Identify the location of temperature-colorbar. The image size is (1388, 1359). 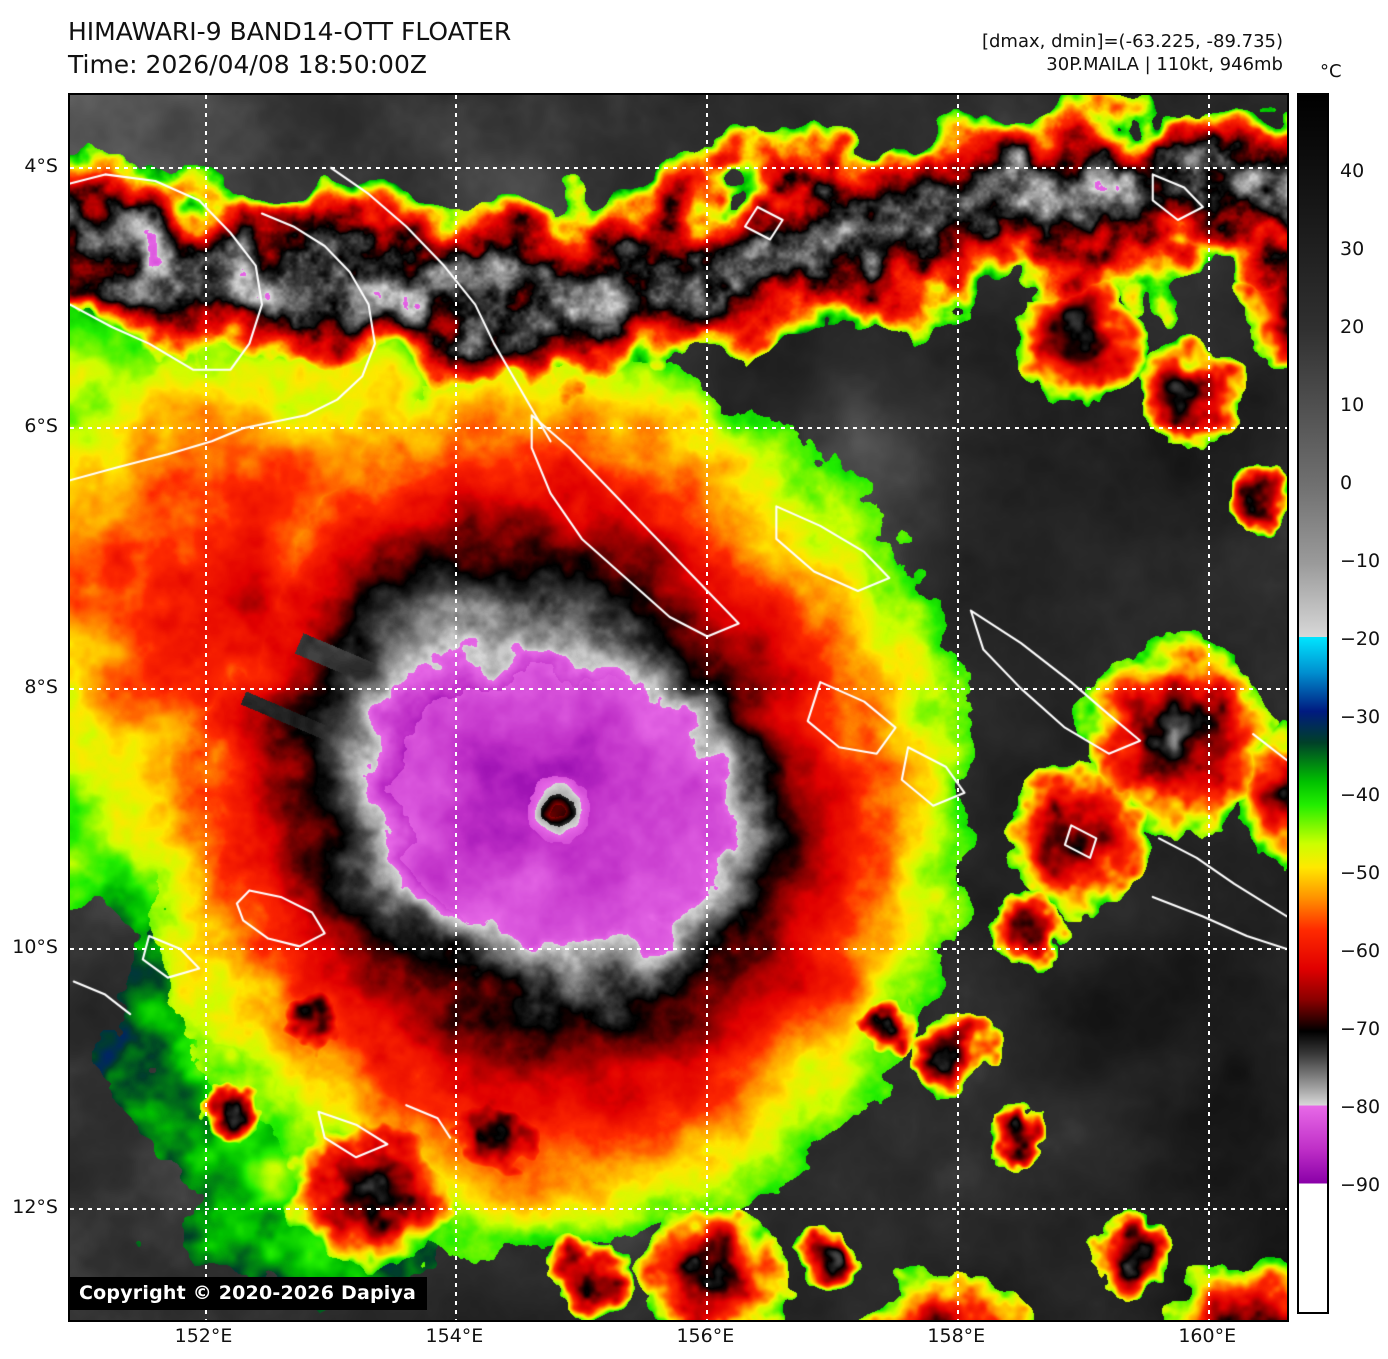
(1313, 703).